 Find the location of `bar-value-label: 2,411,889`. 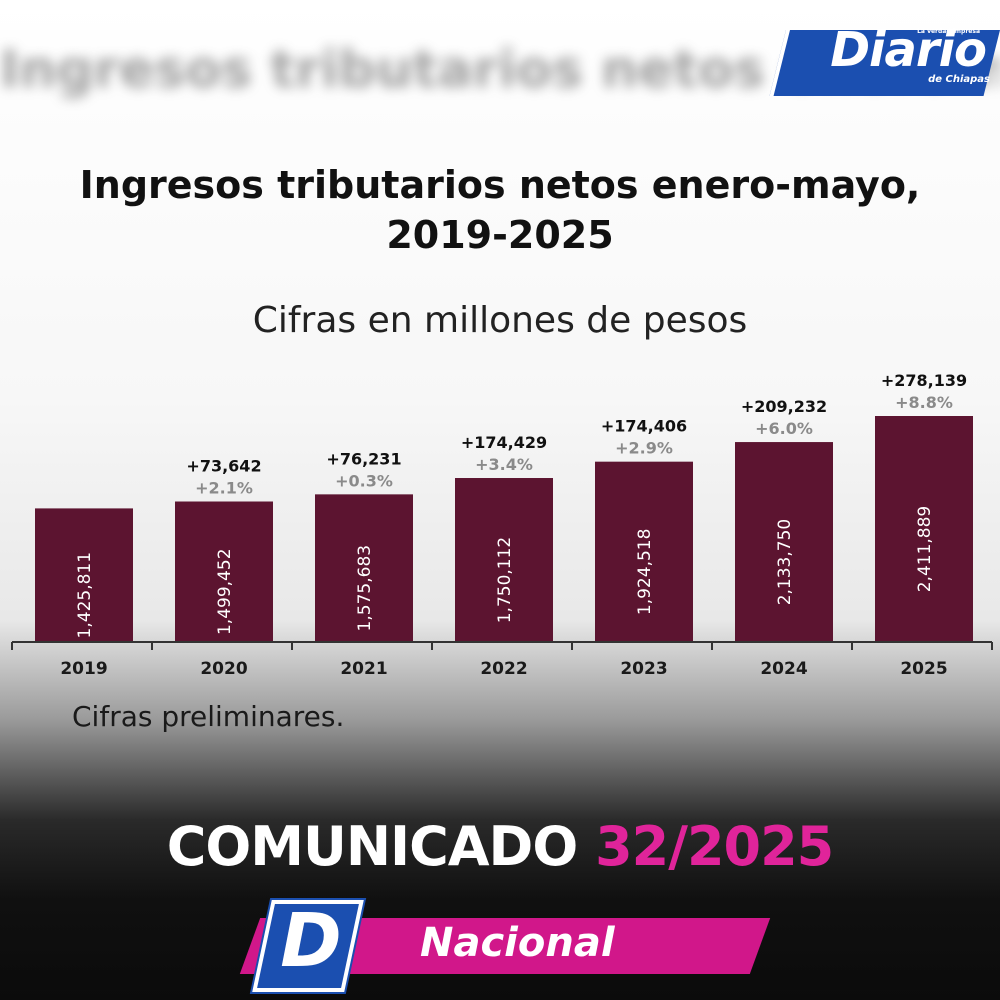

bar-value-label: 2,411,889 is located at coordinates (925, 549).